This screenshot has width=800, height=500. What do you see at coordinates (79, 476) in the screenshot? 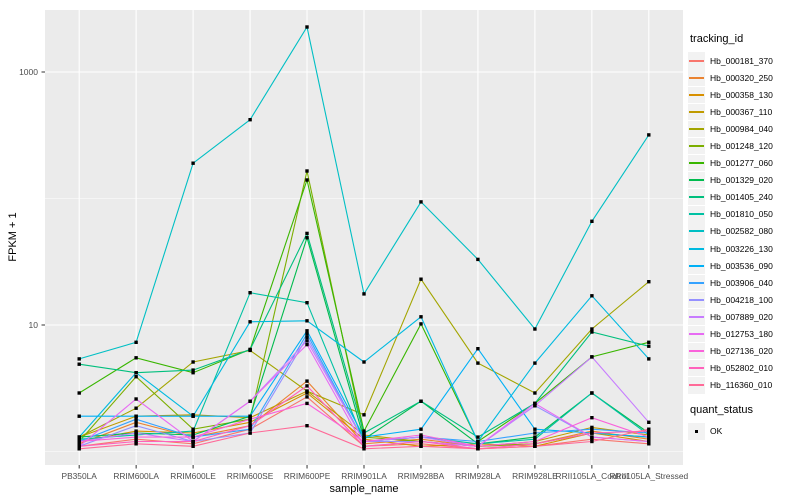
I see `x-tick-label-PB350LA: PB350LA` at bounding box center [79, 476].